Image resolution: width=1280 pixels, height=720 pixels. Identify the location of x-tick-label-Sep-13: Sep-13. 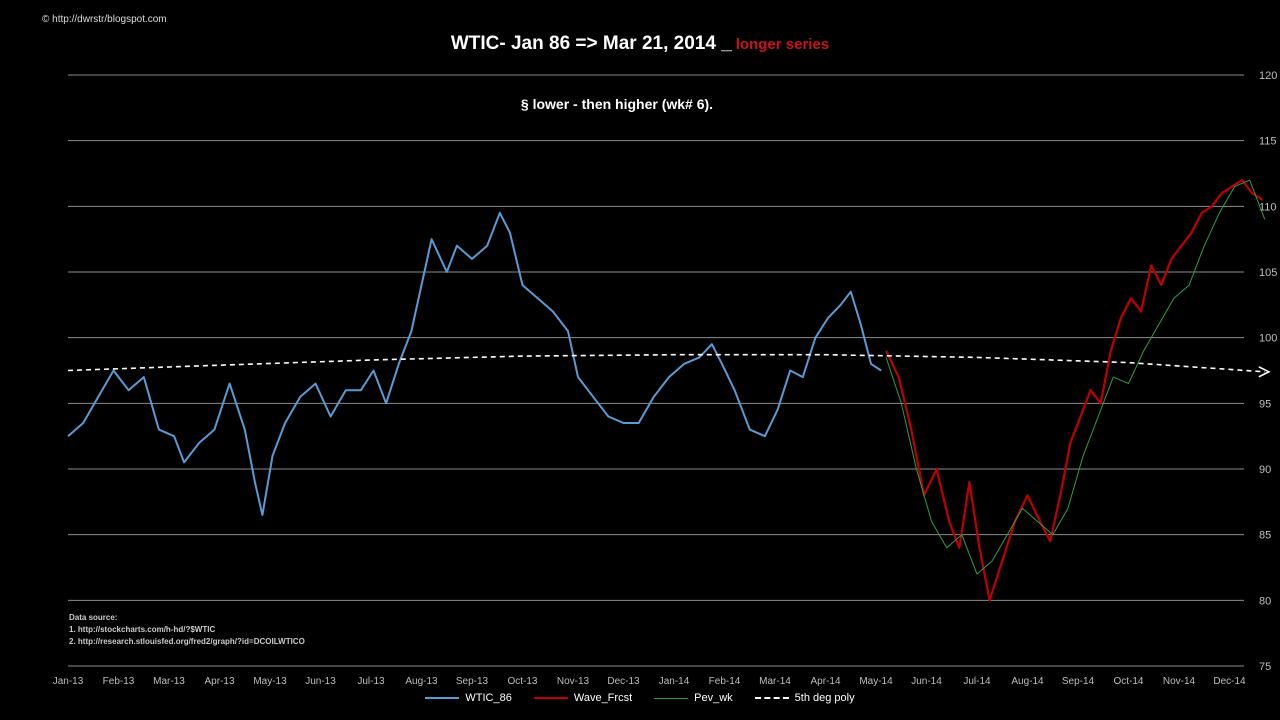
(472, 681).